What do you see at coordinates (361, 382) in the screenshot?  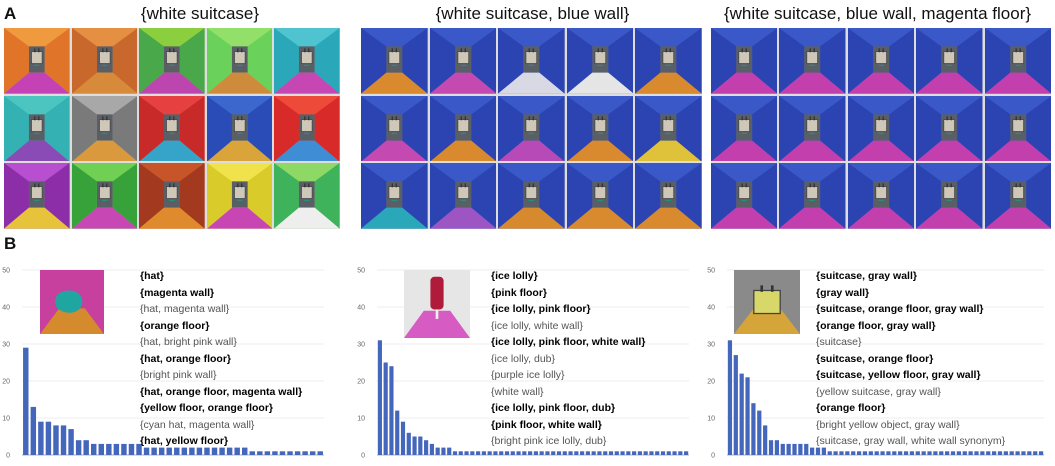 I see `y-tick-label: 20` at bounding box center [361, 382].